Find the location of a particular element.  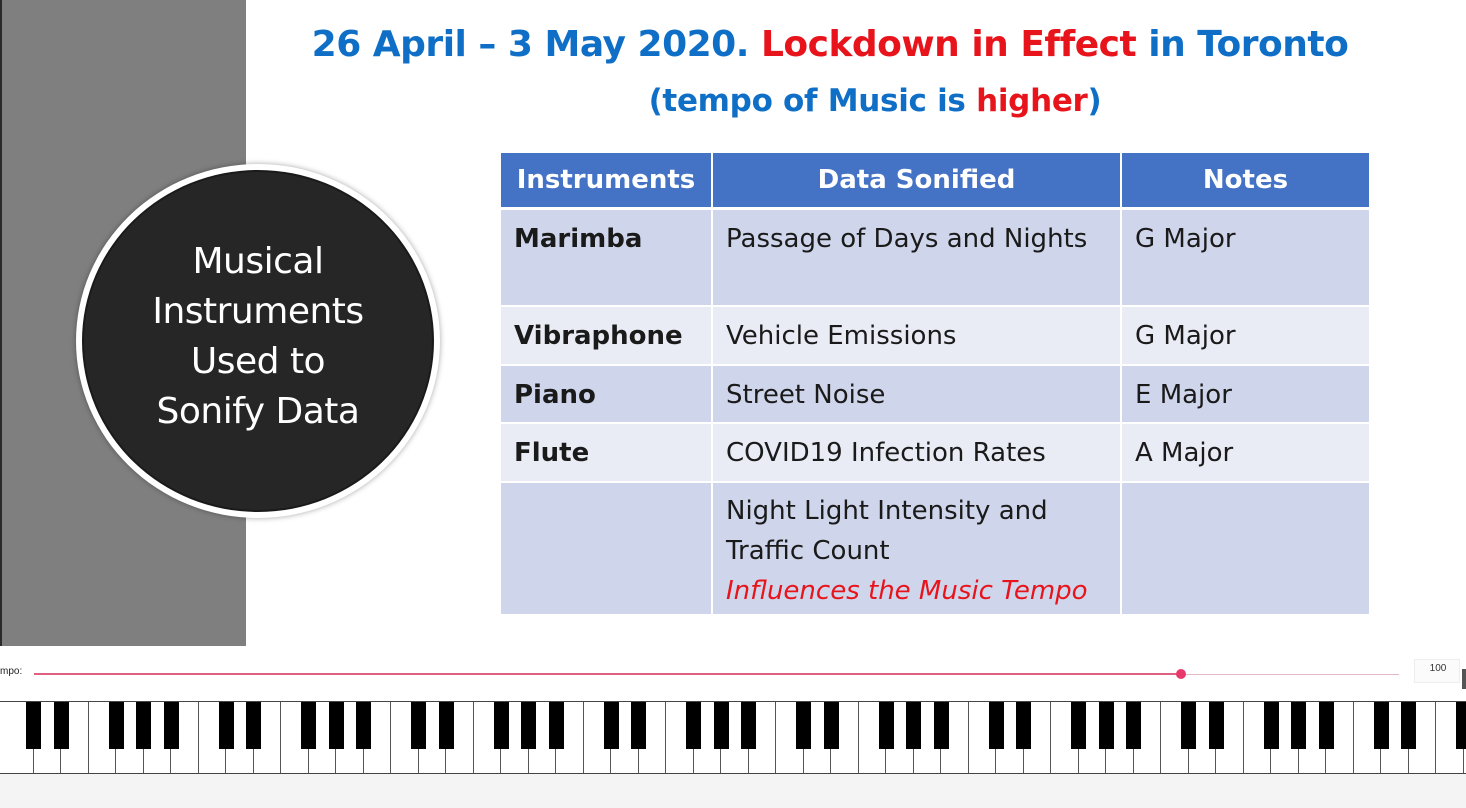

title-highlight: Lockdown in Effect is located at coordinates (948, 44).